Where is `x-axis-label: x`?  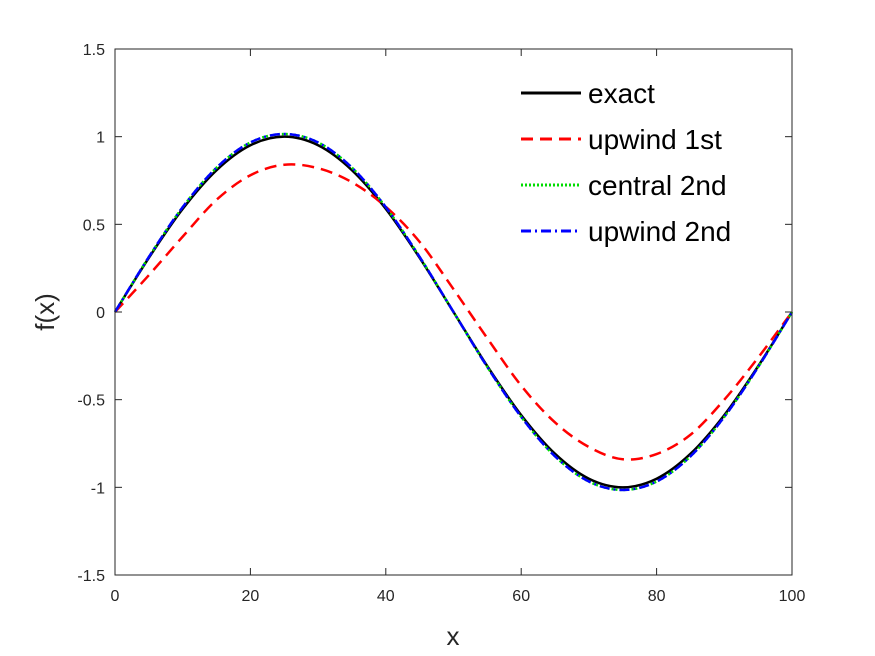 x-axis-label: x is located at coordinates (453, 636).